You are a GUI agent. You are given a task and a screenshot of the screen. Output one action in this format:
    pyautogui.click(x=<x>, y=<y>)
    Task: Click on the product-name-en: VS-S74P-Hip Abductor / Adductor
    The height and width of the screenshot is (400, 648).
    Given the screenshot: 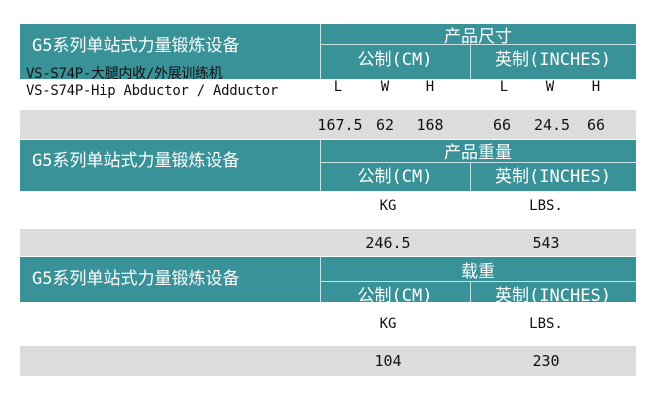 What is the action you would take?
    pyautogui.click(x=152, y=91)
    